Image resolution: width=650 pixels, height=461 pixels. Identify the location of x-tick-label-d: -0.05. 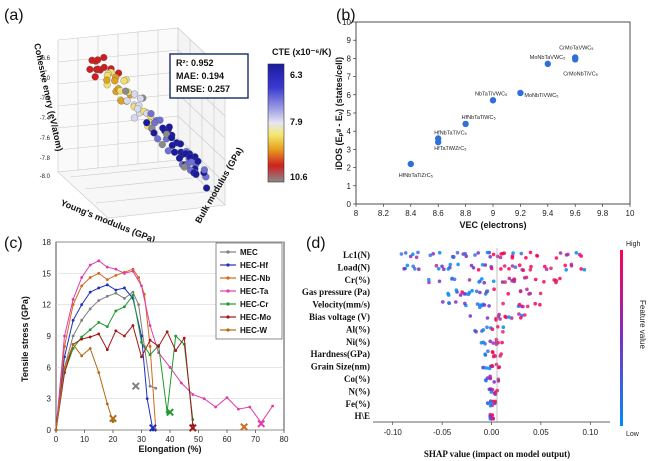
(442, 432).